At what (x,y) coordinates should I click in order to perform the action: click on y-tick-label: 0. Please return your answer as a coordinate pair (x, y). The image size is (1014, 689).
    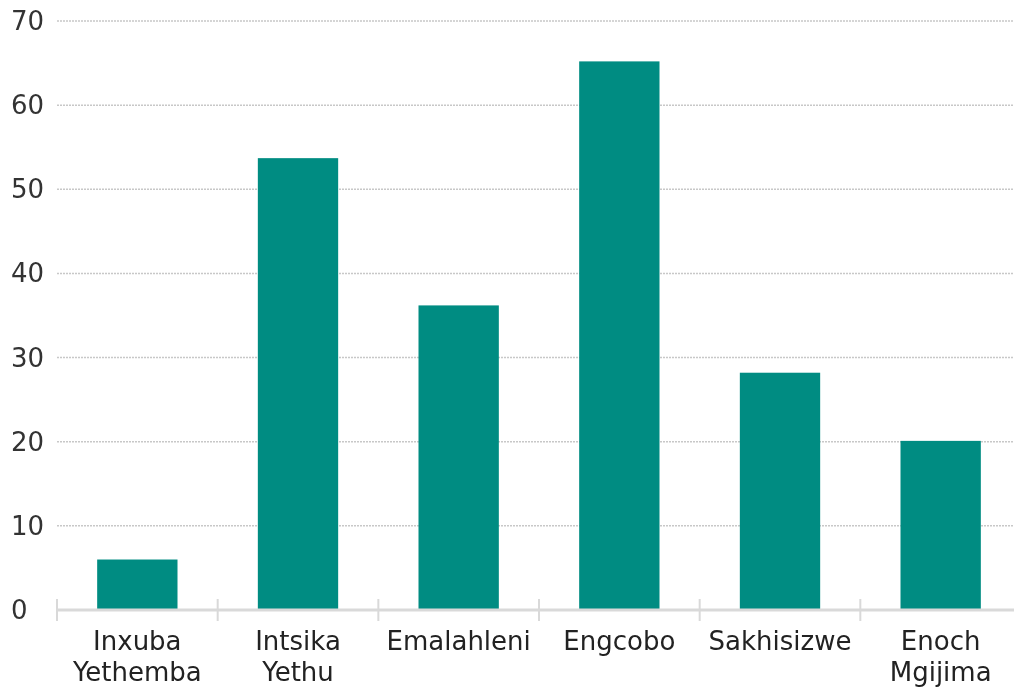
    Looking at the image, I should click on (19, 610).